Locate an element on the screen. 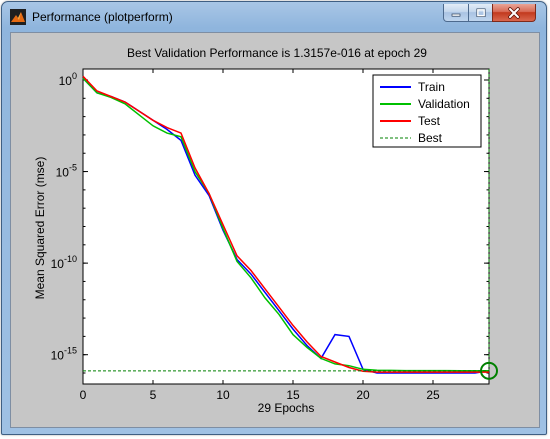  close-icon is located at coordinates (514, 12).